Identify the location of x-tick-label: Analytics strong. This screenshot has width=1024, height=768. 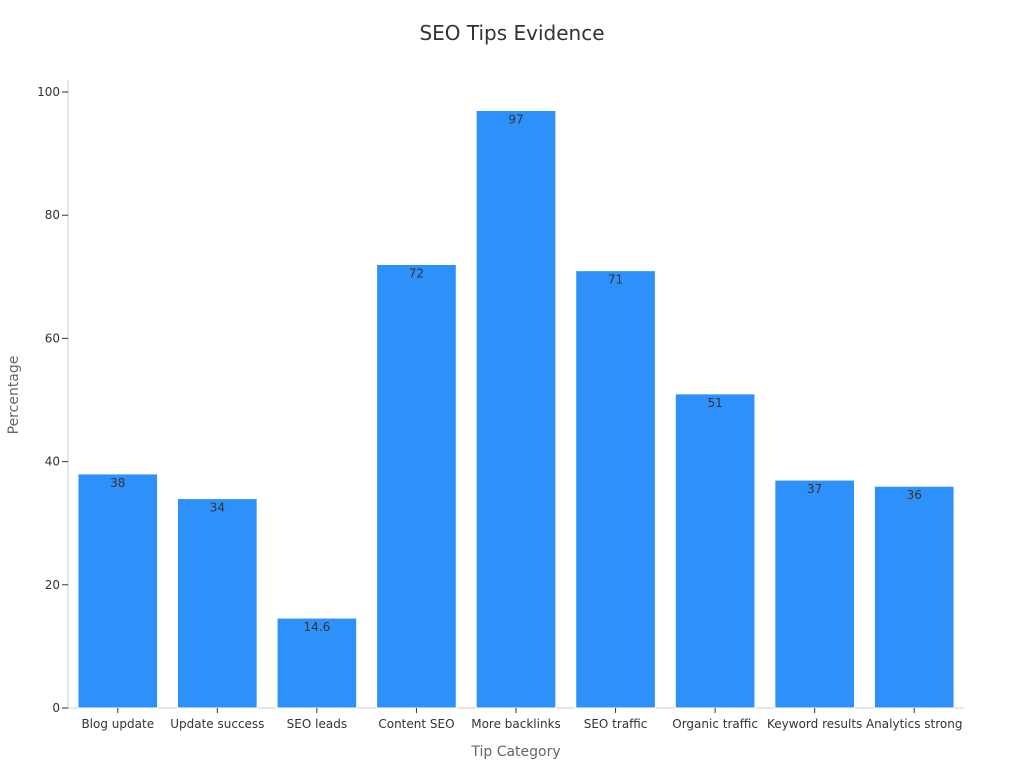
(914, 724).